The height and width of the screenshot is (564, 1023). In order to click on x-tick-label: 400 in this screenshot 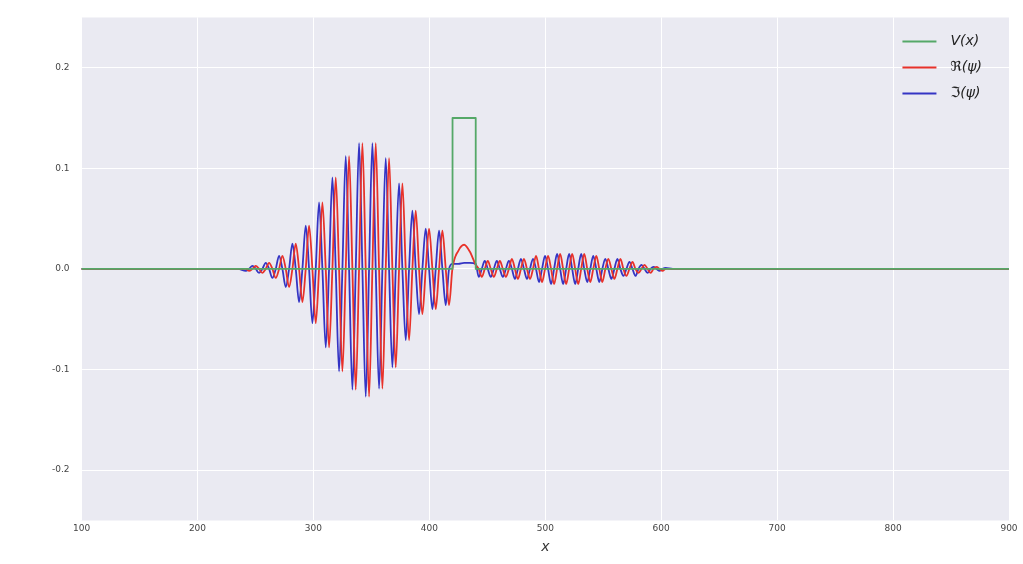, I will do `click(429, 528)`.